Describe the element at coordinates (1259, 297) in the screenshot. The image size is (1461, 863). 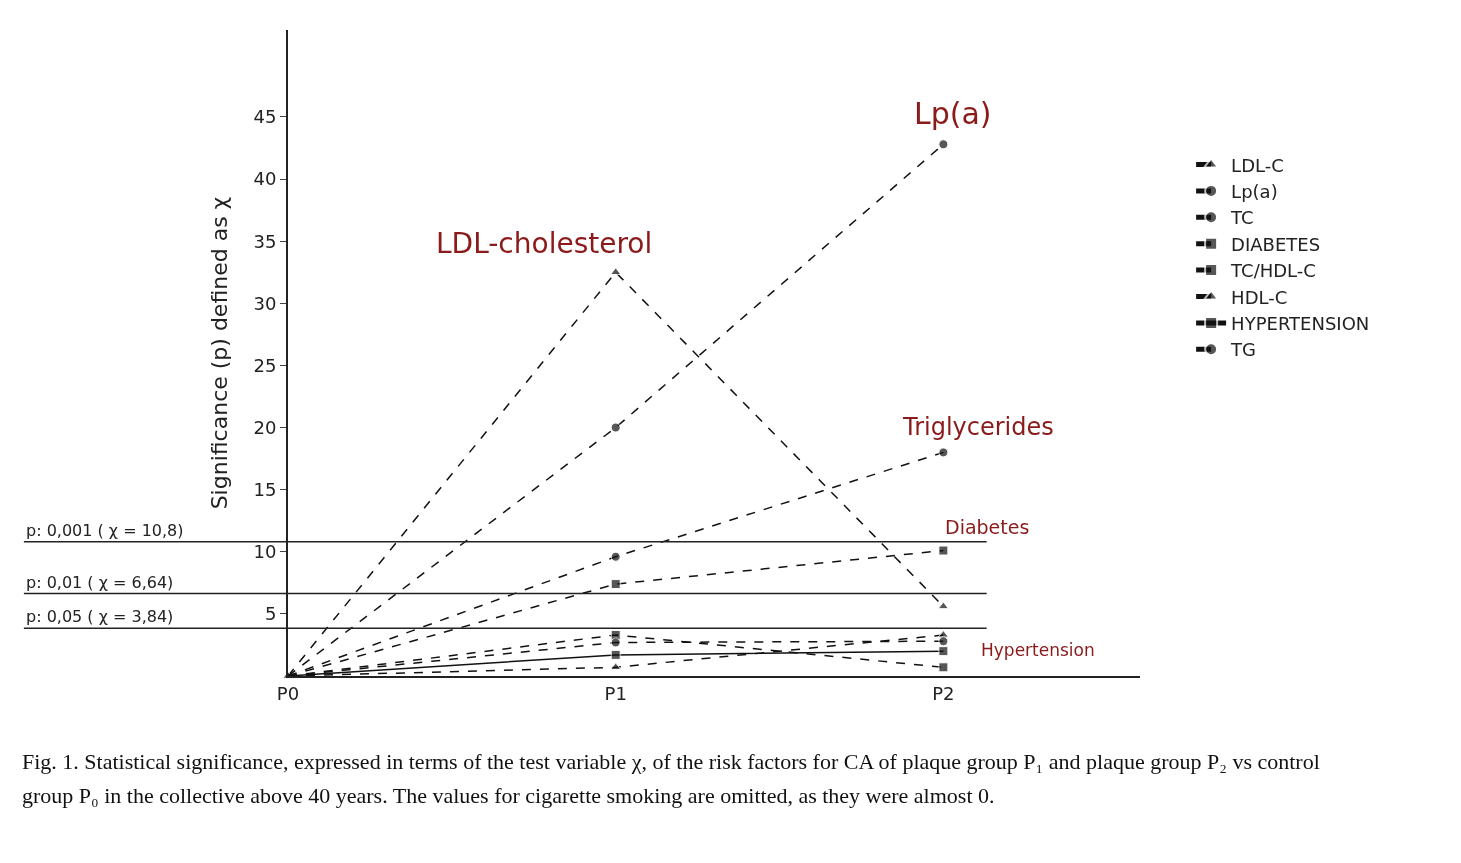
I see `legend-label: HDL-C` at that location.